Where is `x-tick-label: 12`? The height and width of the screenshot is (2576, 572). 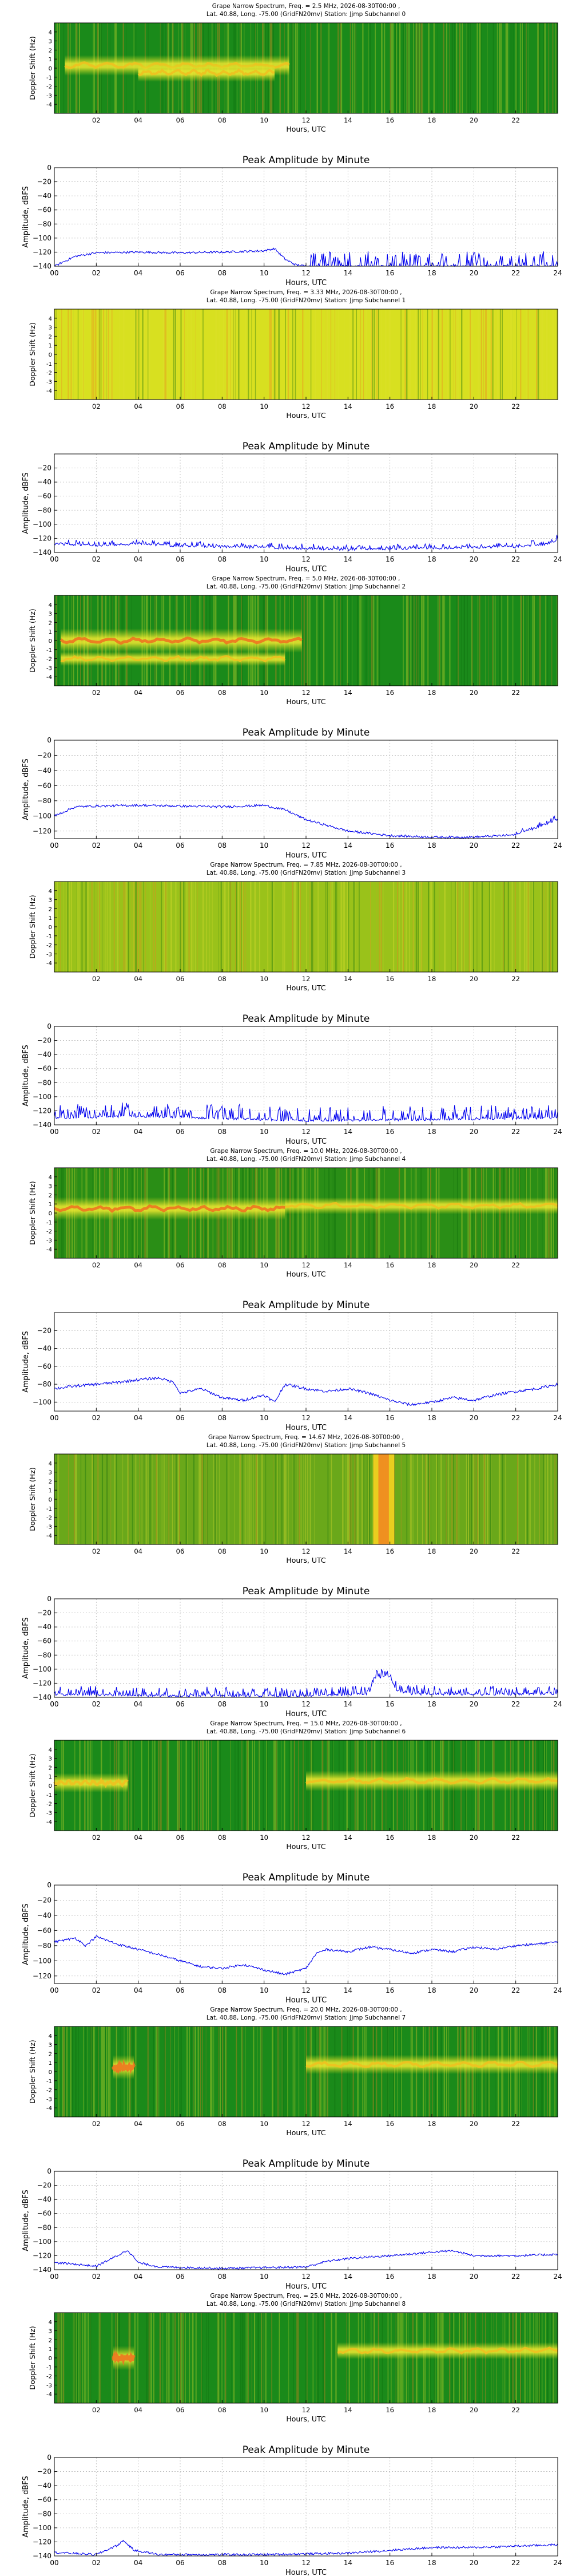 x-tick-label: 12 is located at coordinates (306, 1551).